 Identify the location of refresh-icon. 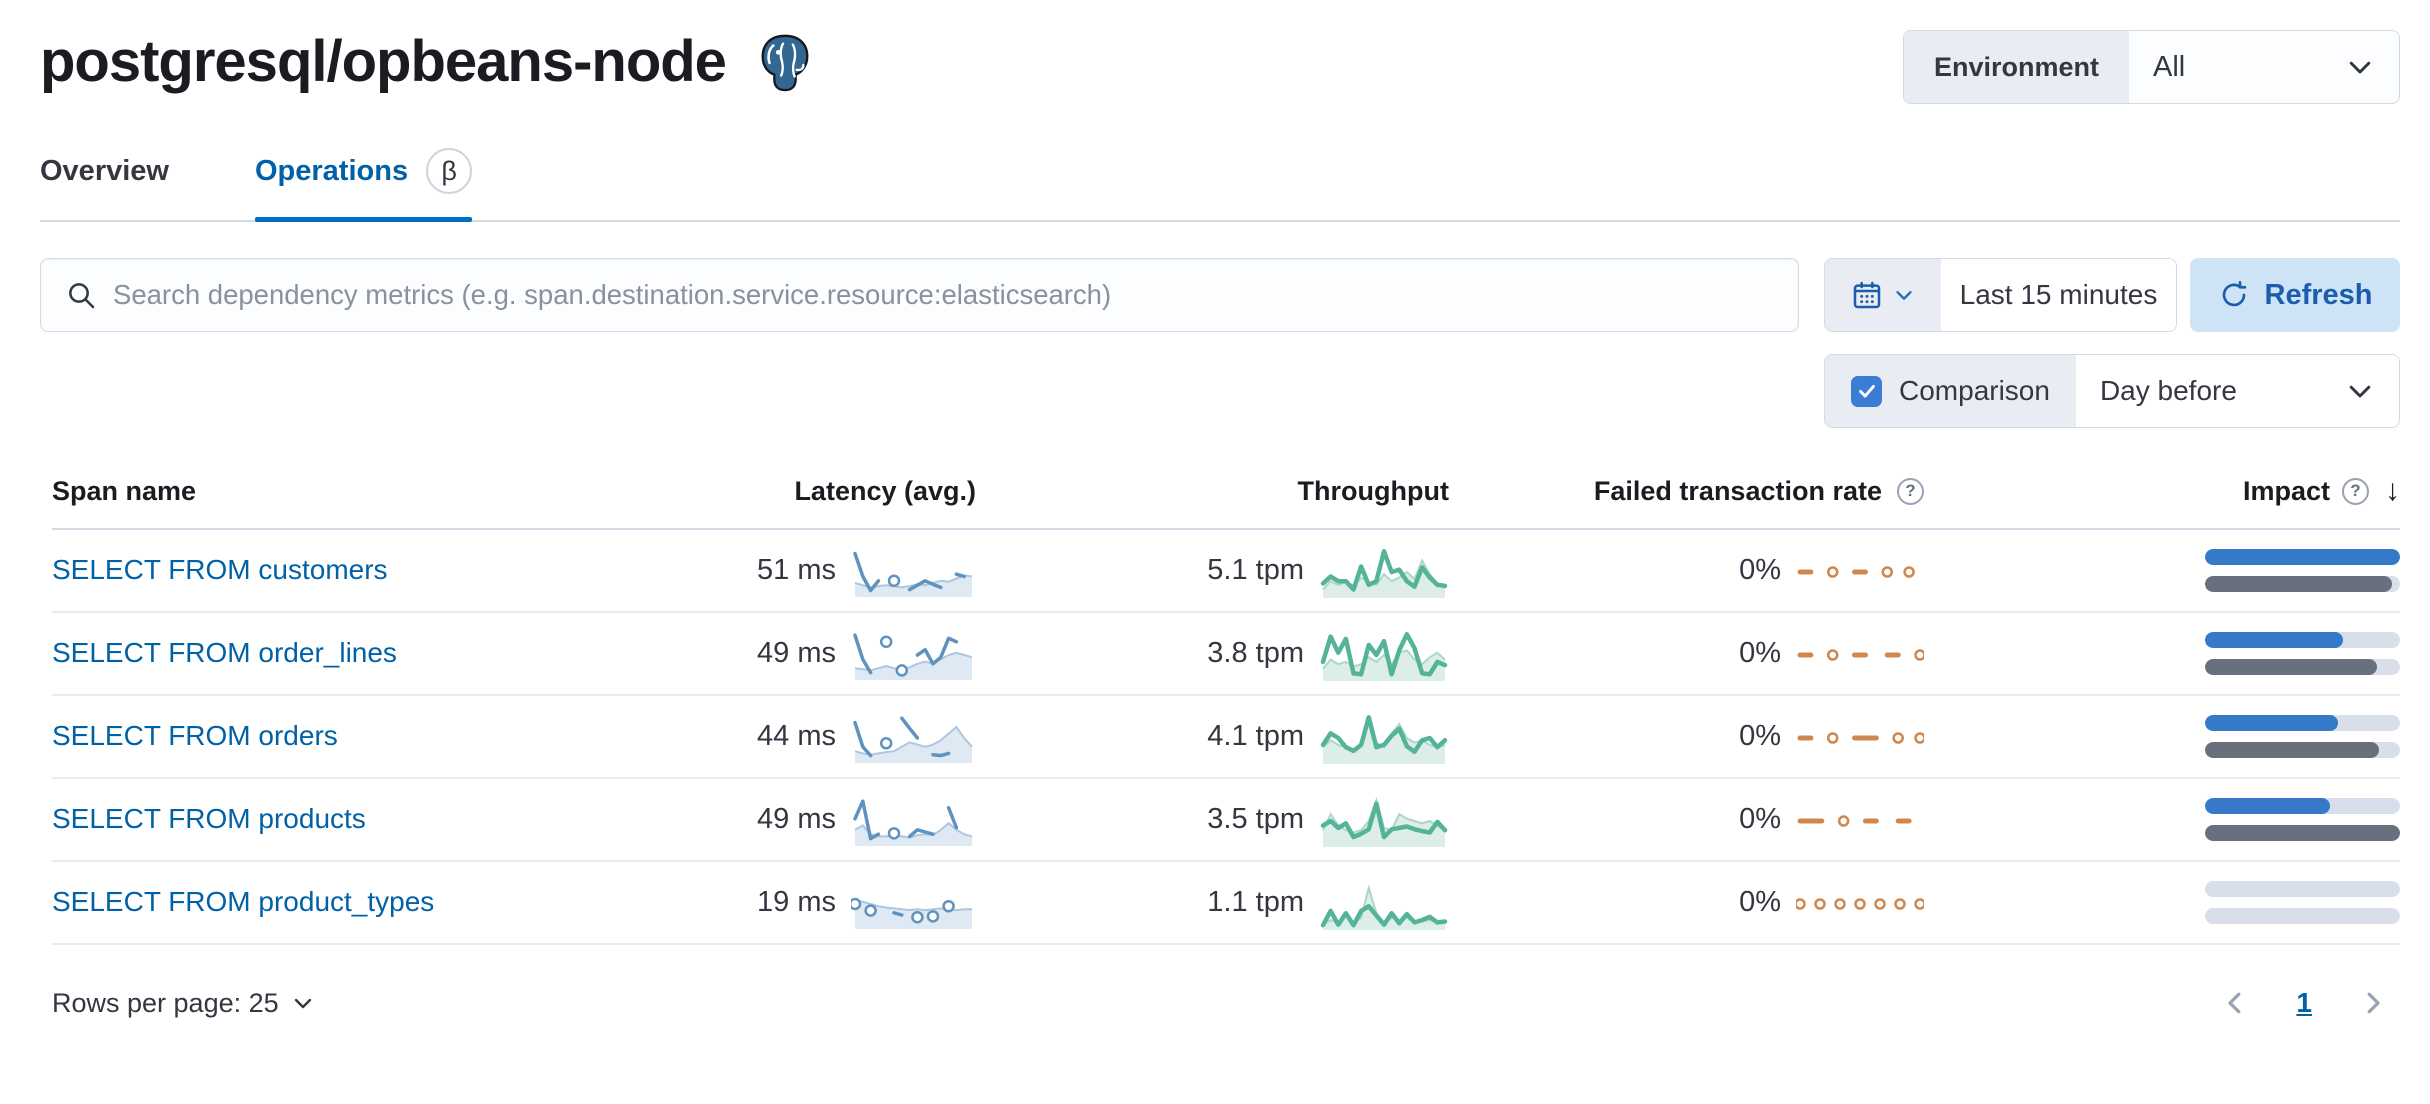
(2234, 294).